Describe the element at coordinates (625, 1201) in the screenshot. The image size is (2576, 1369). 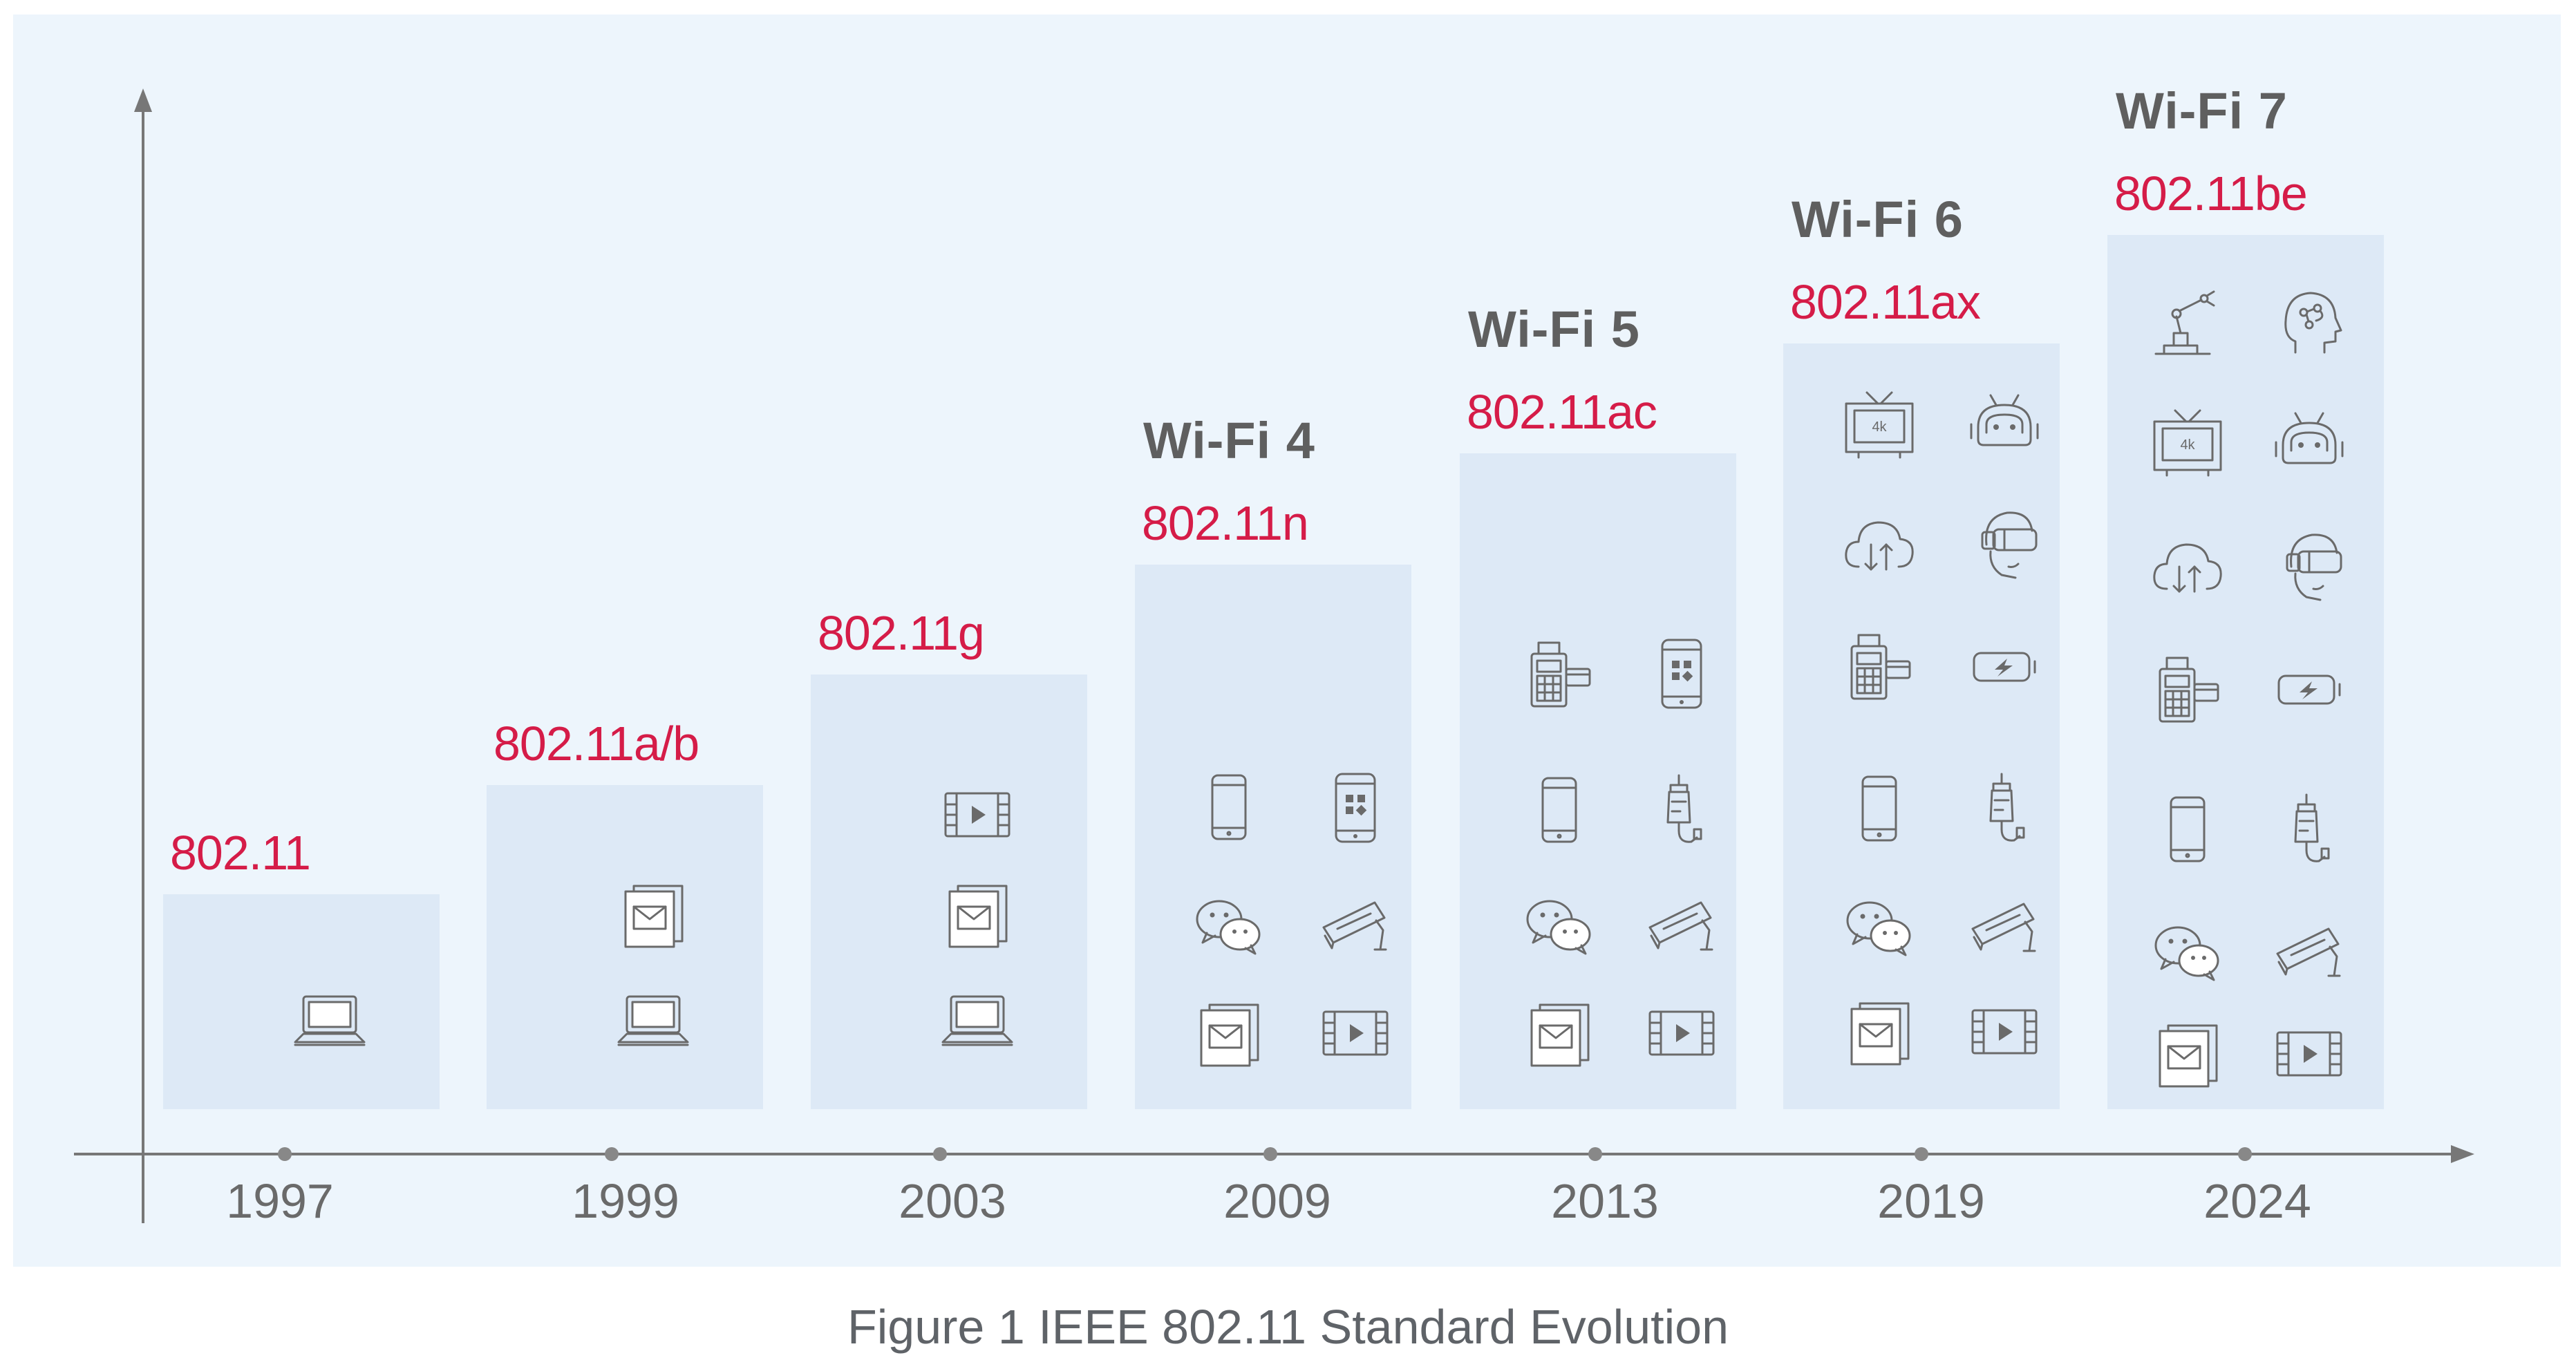
I see `year-label: 1999` at that location.